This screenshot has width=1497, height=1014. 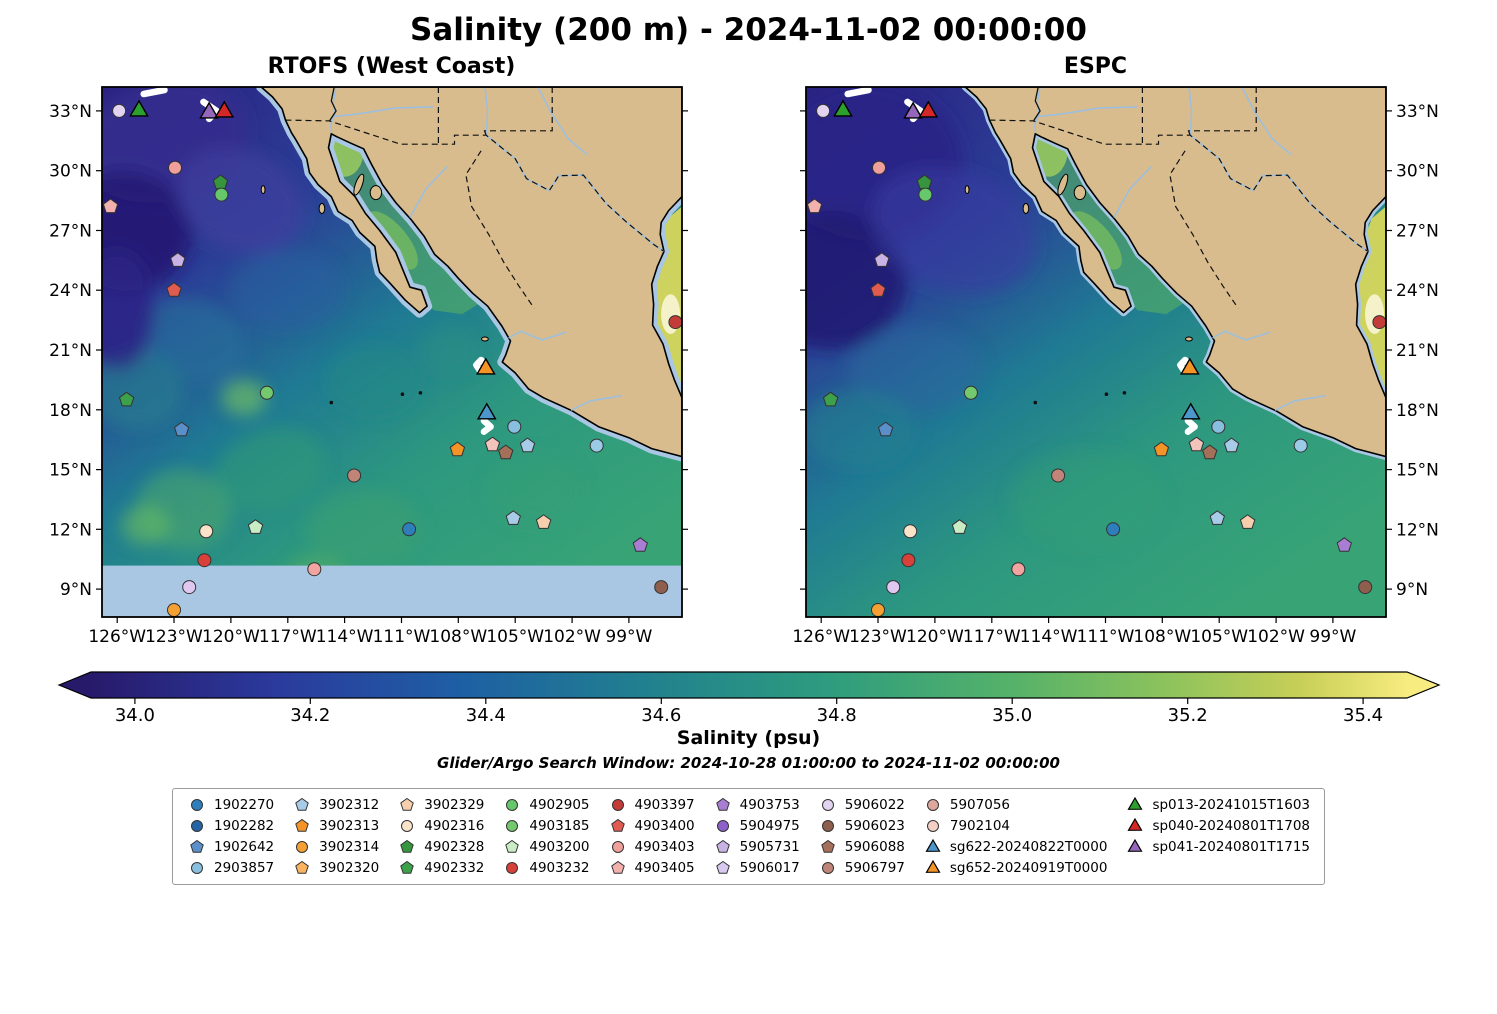 What do you see at coordinates (244, 847) in the screenshot?
I see `legend-label: 1902642` at bounding box center [244, 847].